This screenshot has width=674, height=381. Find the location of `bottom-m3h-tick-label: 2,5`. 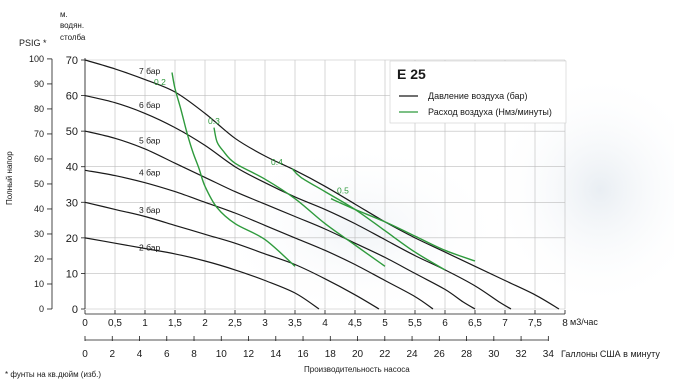

bottom-m3h-tick-label: 2,5 is located at coordinates (235, 323).